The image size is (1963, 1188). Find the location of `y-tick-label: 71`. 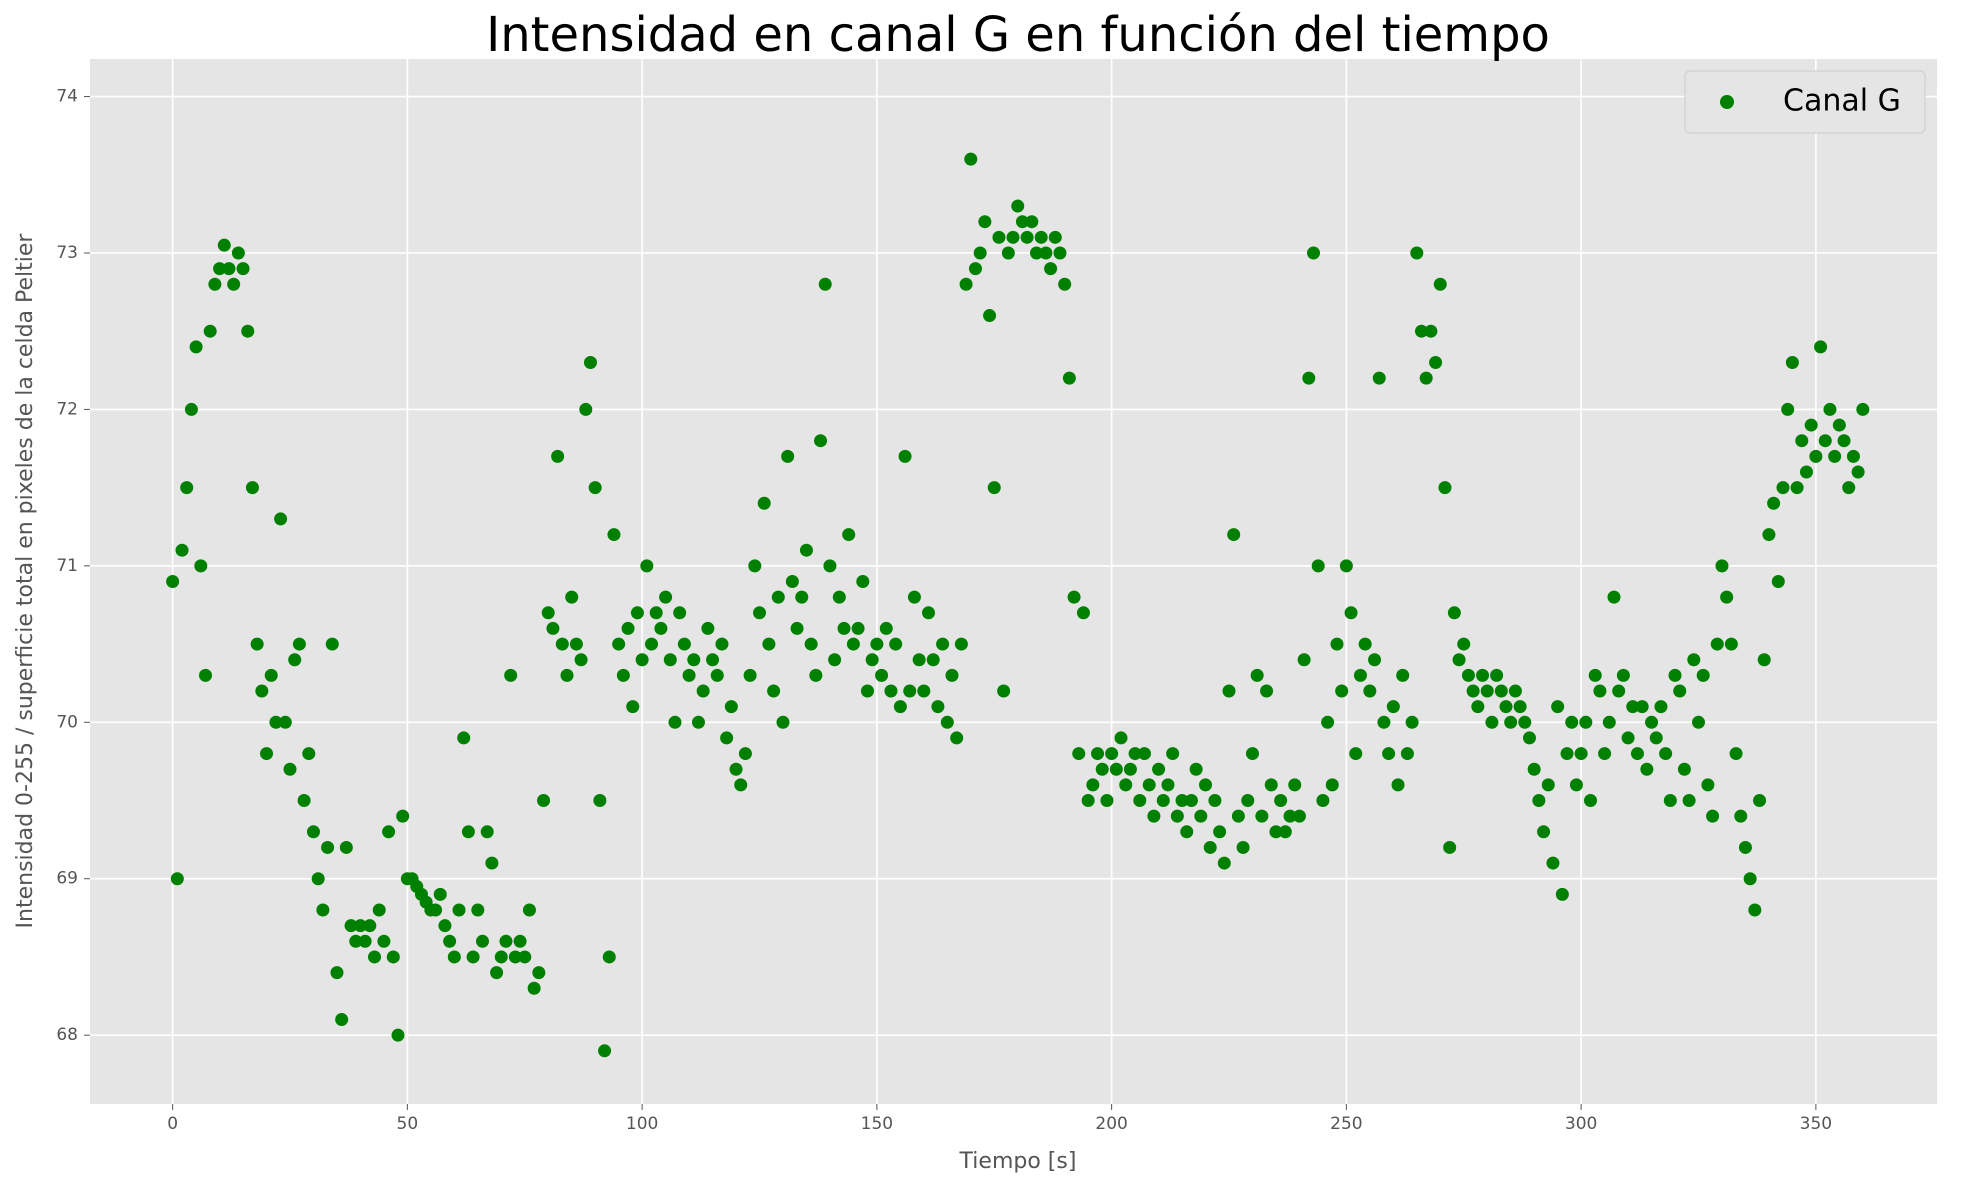

y-tick-label: 71 is located at coordinates (67, 566).